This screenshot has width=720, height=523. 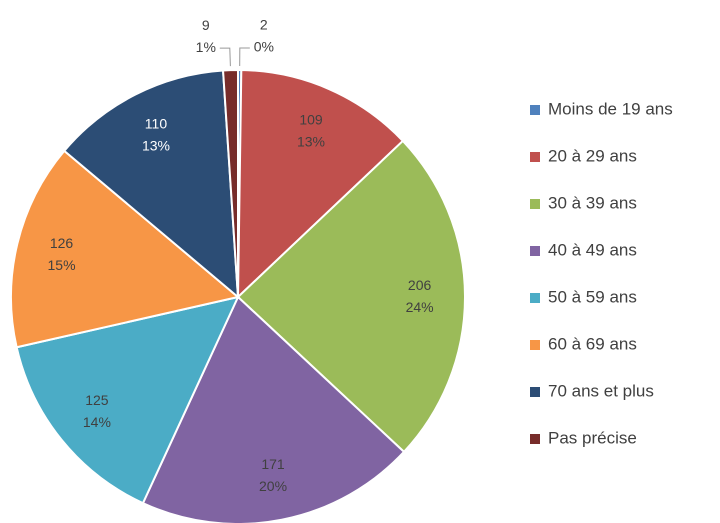 I want to click on legend-label: Pas précise, so click(x=592, y=437).